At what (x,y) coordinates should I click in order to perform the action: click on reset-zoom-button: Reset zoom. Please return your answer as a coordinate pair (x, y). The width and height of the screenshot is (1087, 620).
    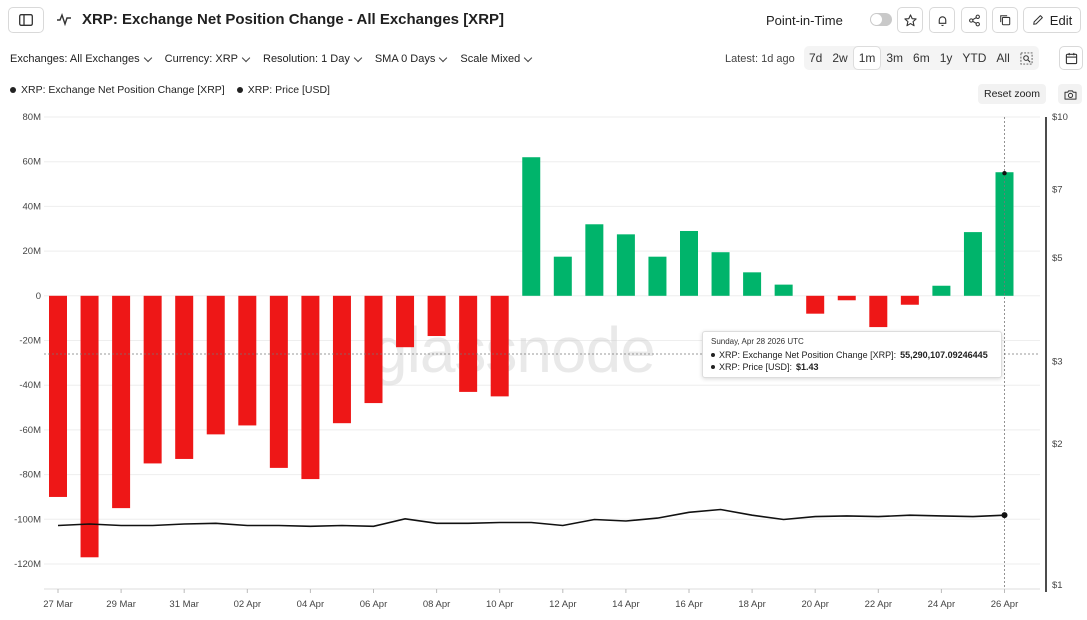
    Looking at the image, I should click on (1012, 94).